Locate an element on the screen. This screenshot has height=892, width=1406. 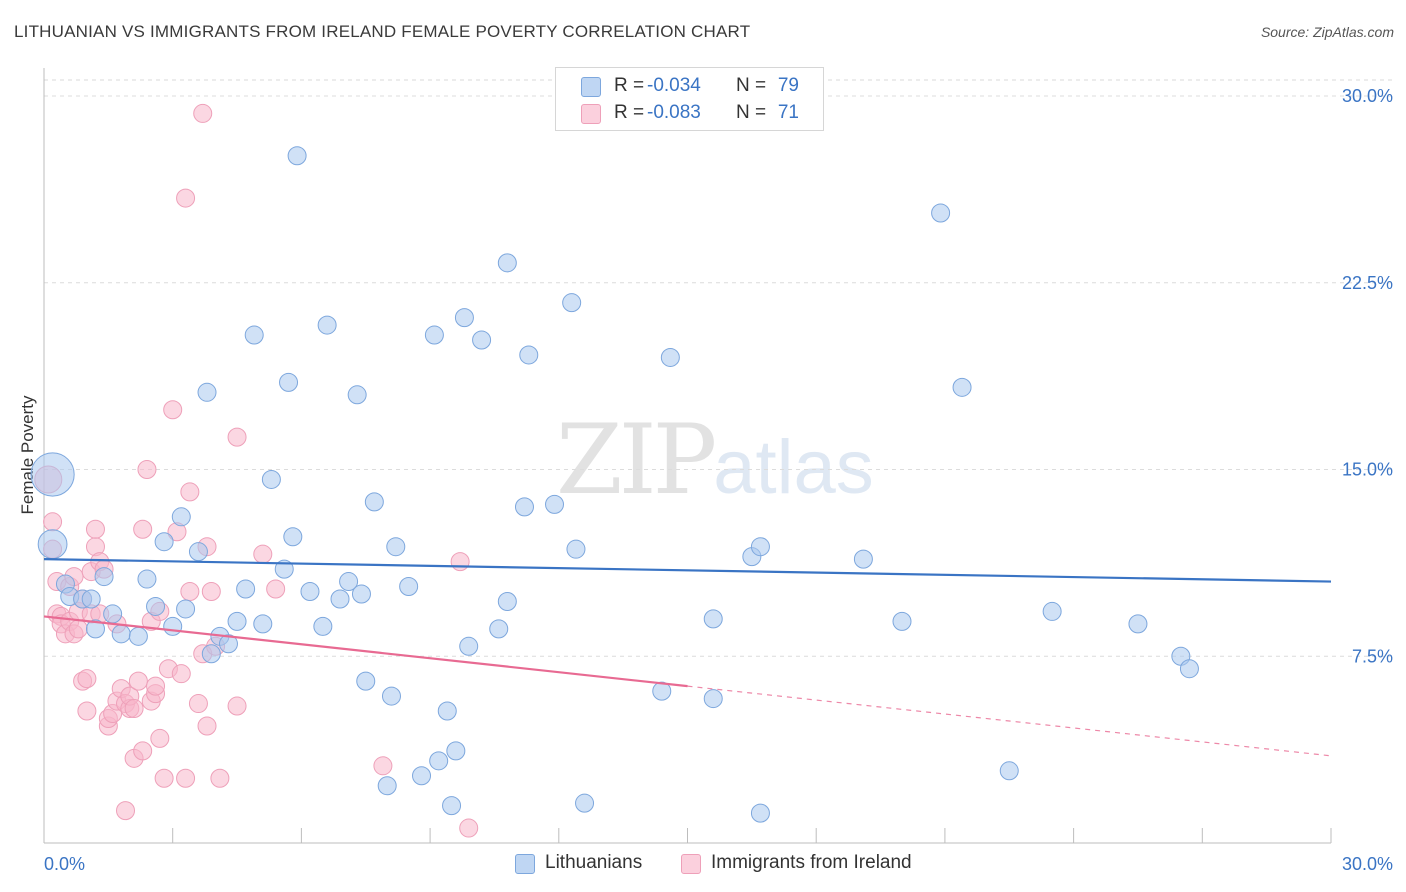
bottom-legend-label: Lithuanians is located at coordinates (594, 862).